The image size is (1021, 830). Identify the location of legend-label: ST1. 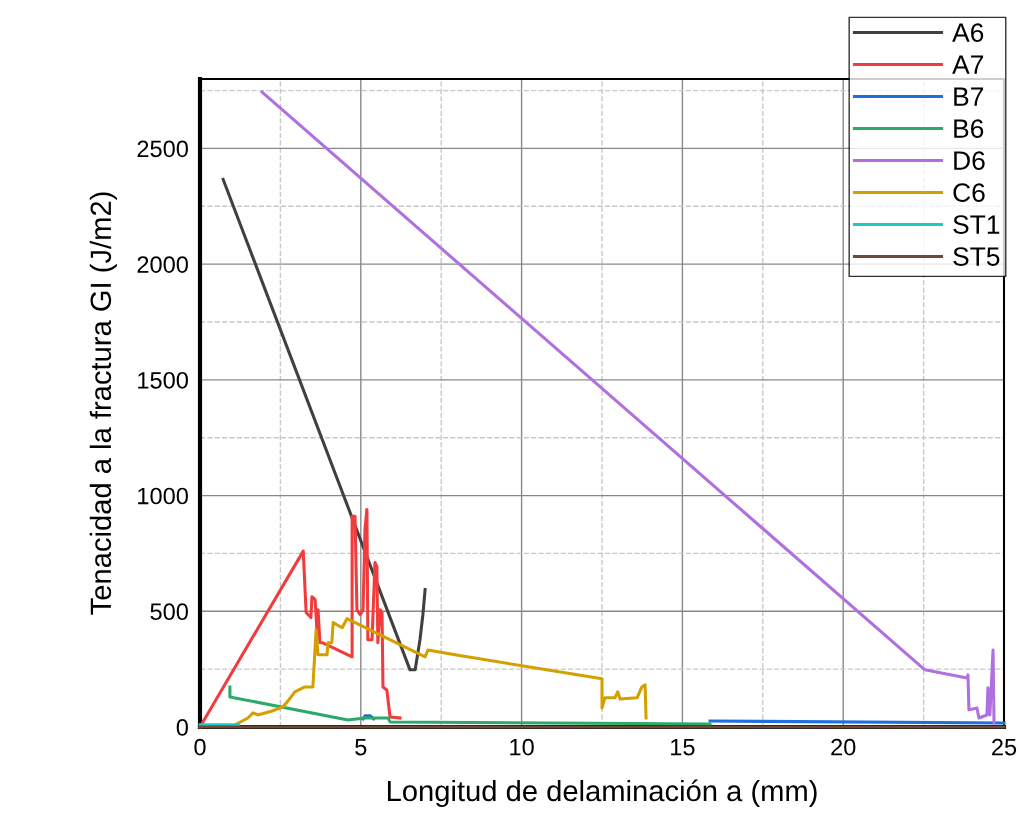
(976, 224).